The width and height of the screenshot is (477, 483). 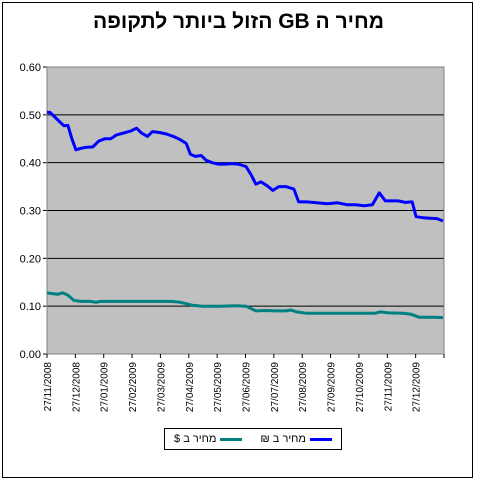 I want to click on x-tick-label: 27/08/2009, so click(x=303, y=387).